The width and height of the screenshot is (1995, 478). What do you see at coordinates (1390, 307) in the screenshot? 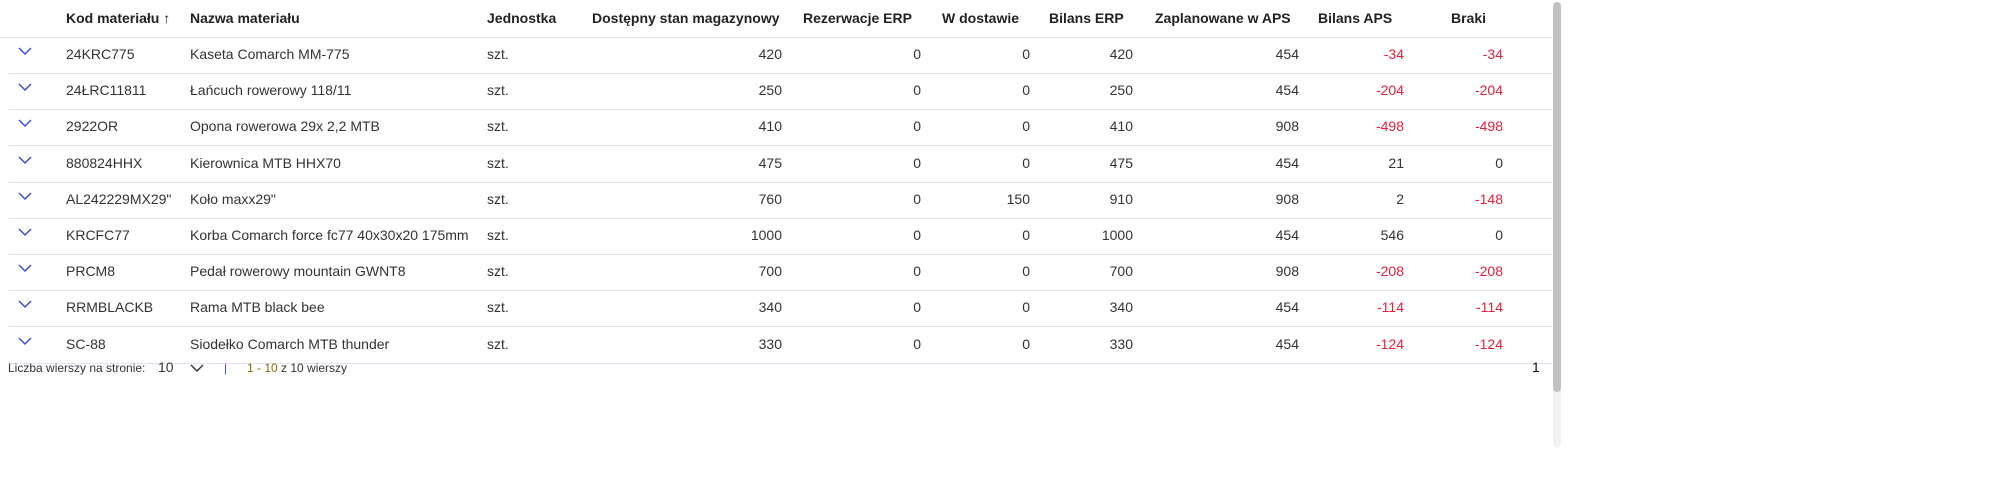
I see `cell-balance-aps: -114` at bounding box center [1390, 307].